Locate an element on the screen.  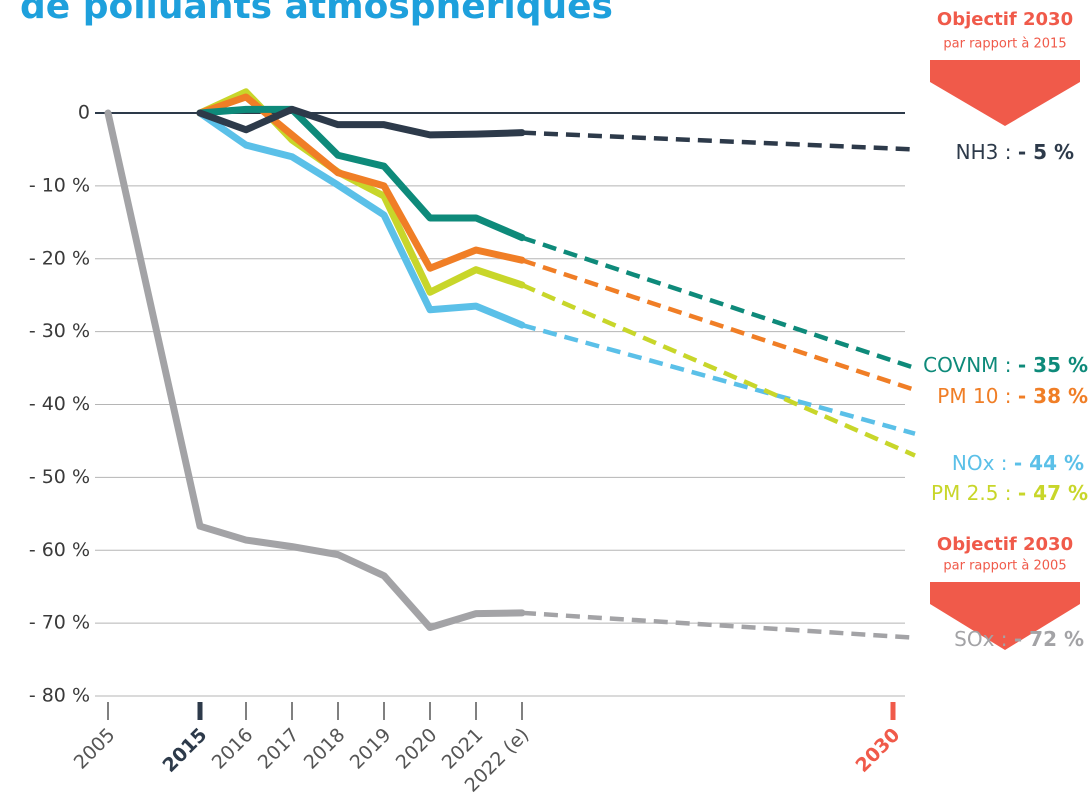
series-name: PM 10 is located at coordinates (967, 396).